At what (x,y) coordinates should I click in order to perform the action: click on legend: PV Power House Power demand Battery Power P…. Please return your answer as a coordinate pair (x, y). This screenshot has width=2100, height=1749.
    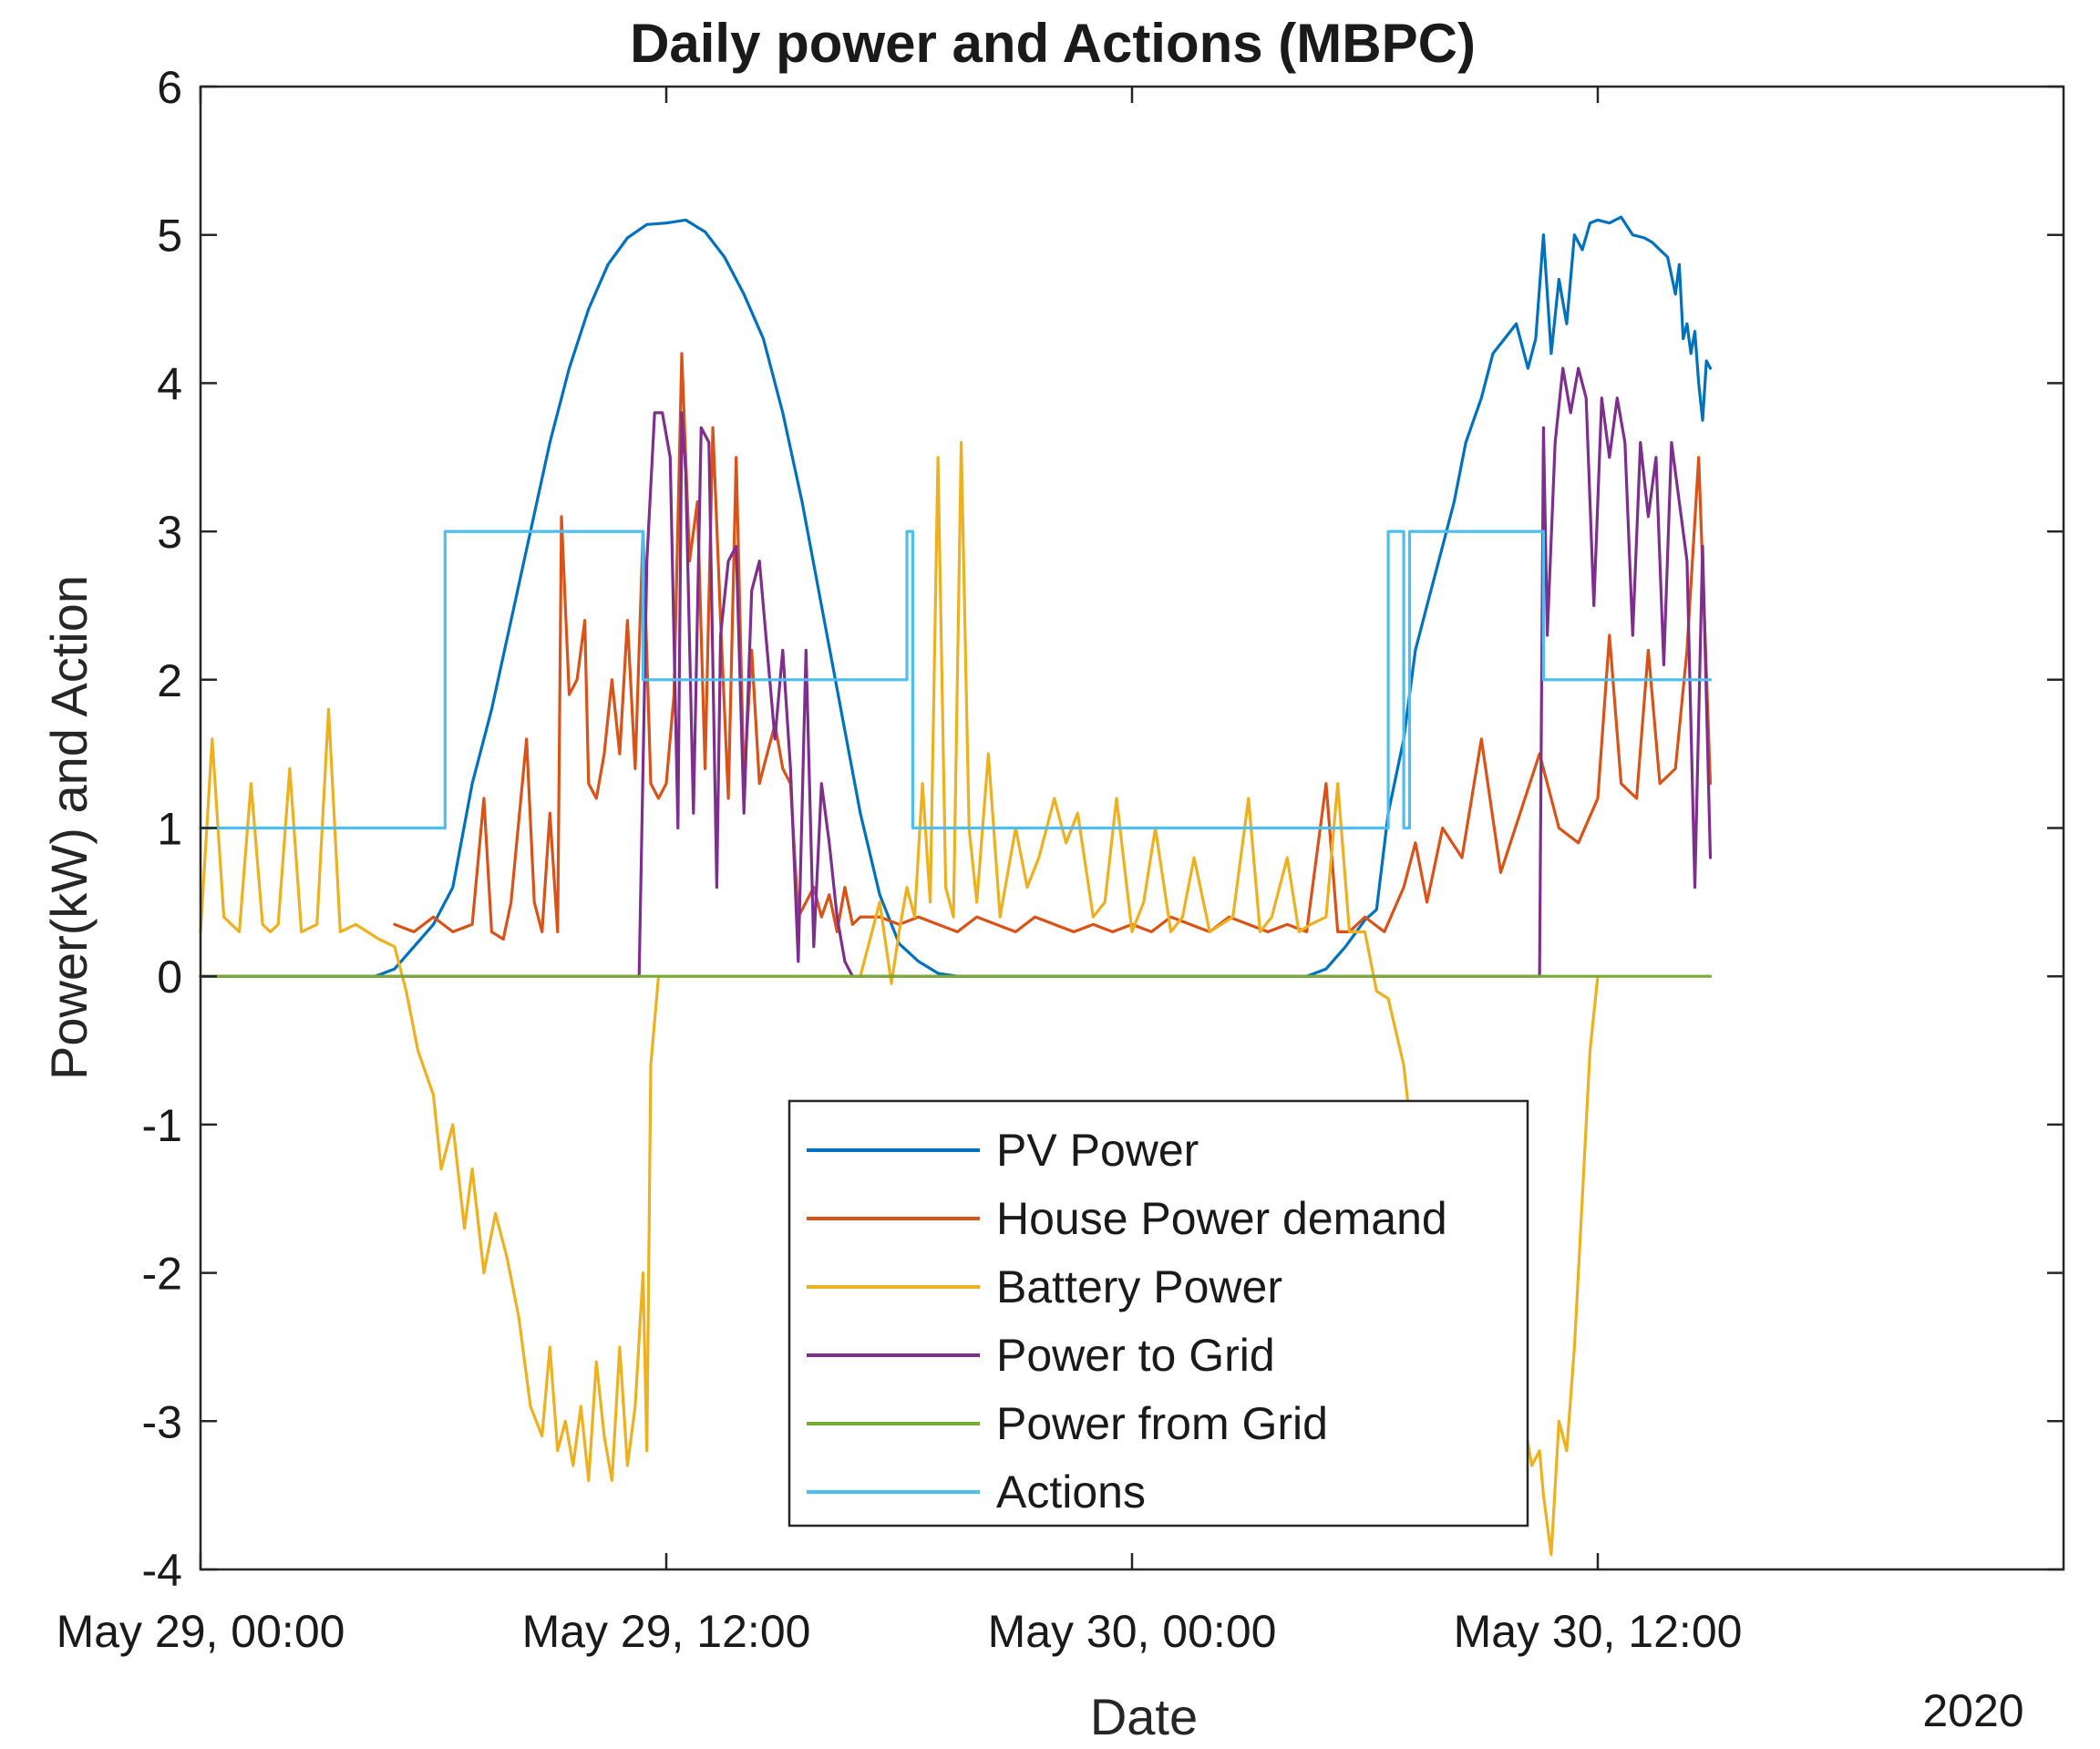
    Looking at the image, I should click on (1158, 1313).